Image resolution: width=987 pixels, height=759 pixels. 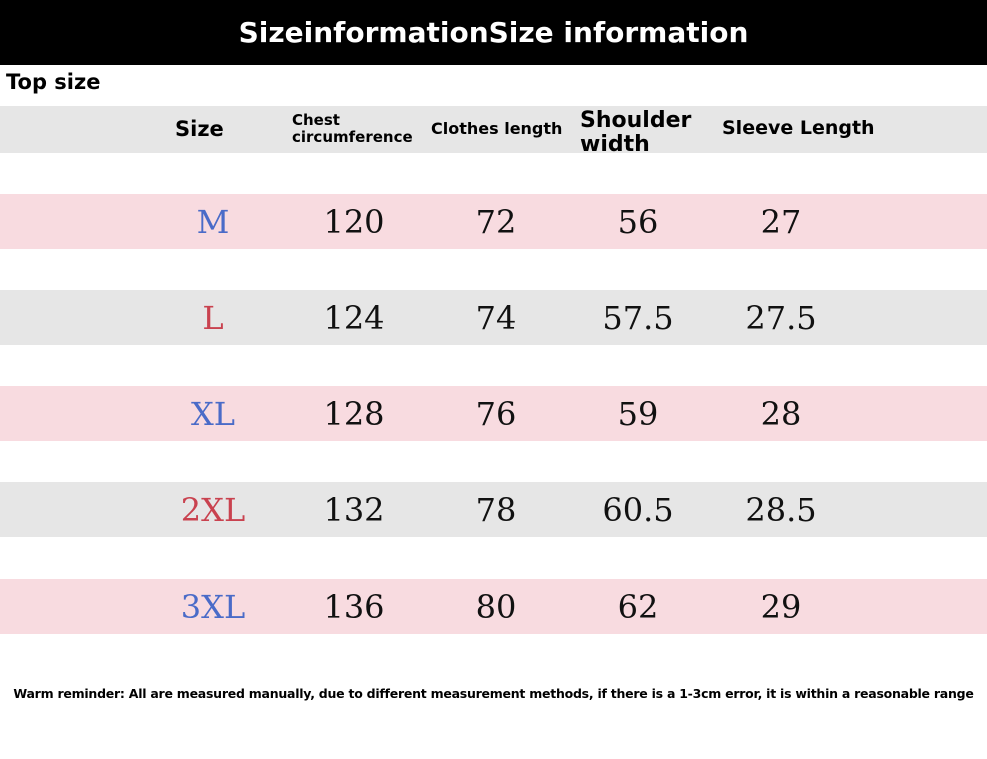 I want to click on chest-value: 136, so click(x=354, y=606).